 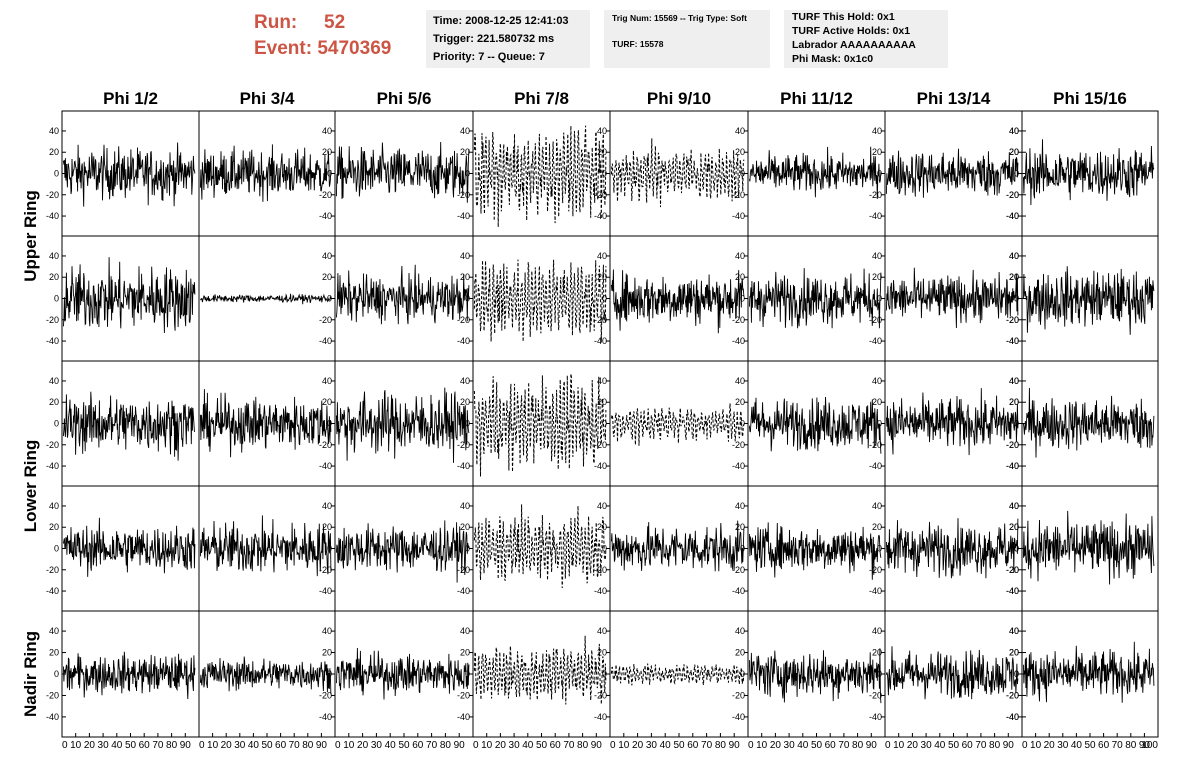 I want to click on x-tick-label: 80, so click(x=858, y=745).